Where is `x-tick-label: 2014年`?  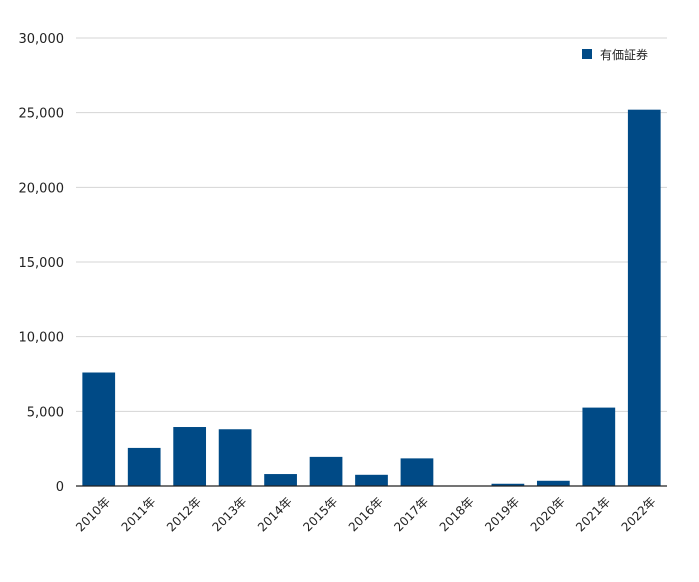 x-tick-label: 2014年 is located at coordinates (275, 514).